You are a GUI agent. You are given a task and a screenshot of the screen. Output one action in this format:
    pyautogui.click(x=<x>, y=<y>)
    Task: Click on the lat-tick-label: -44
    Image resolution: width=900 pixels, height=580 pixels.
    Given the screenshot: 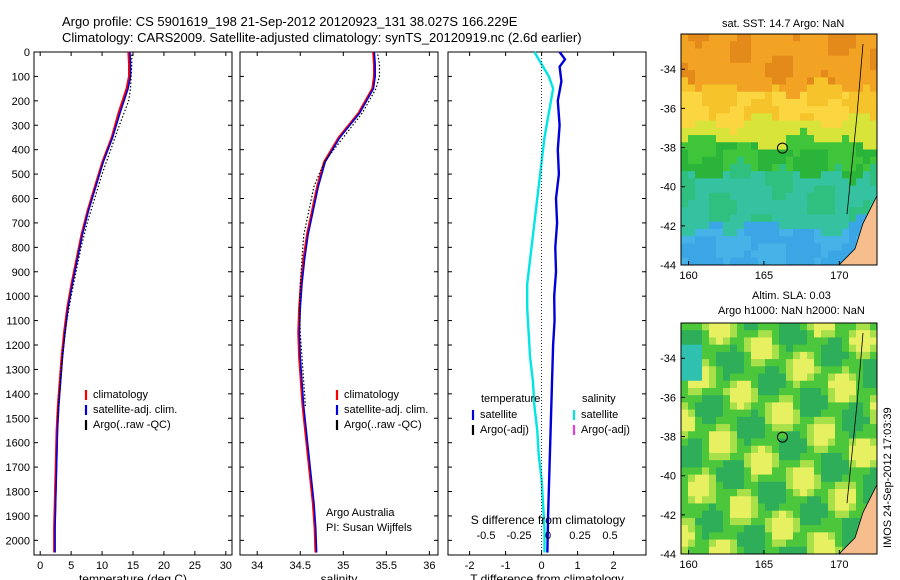 What is the action you would take?
    pyautogui.click(x=668, y=266)
    